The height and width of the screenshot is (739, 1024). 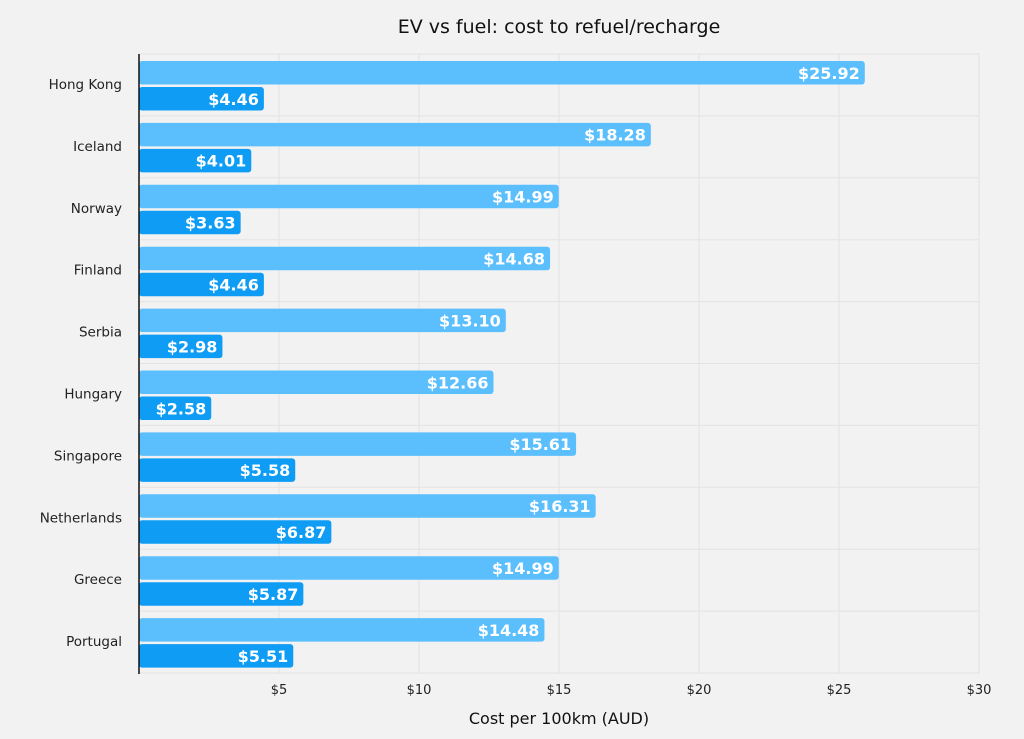 What do you see at coordinates (97, 147) in the screenshot?
I see `category-label: Iceland` at bounding box center [97, 147].